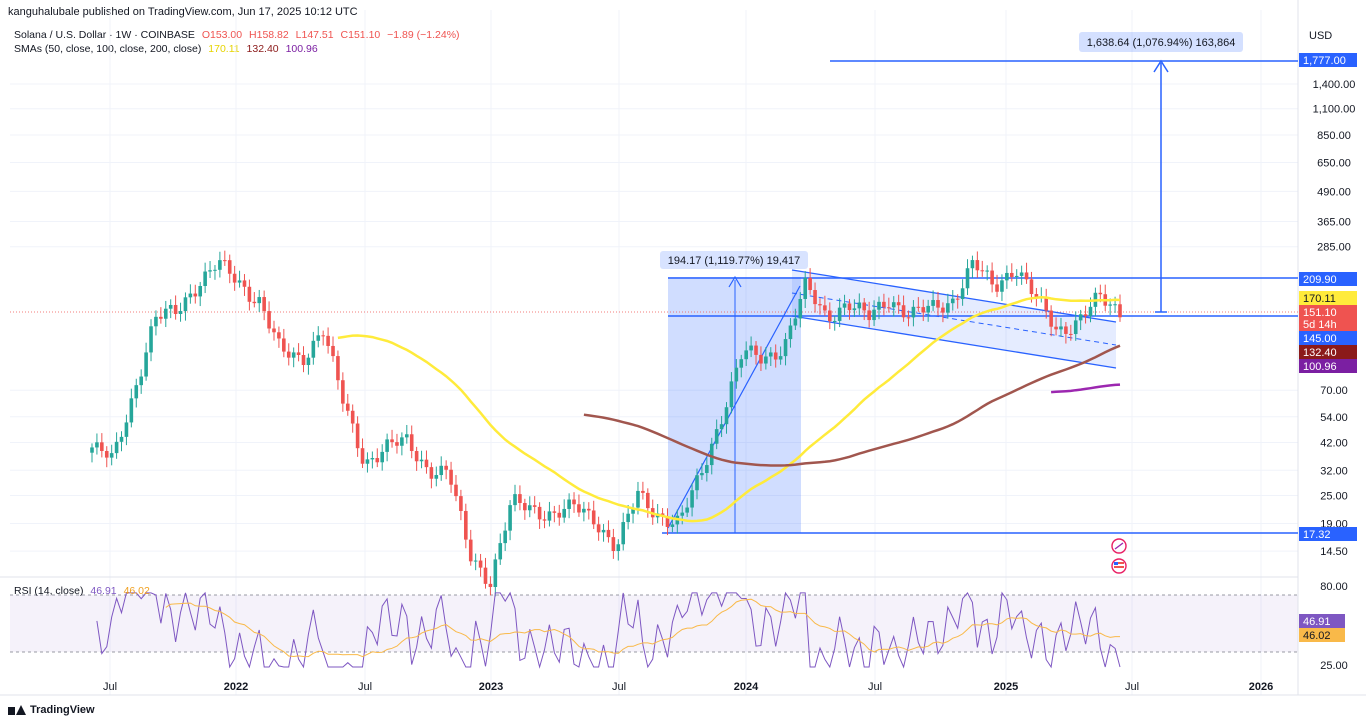 This screenshot has height=724, width=1366. What do you see at coordinates (1321, 36) in the screenshot?
I see `currency-label: USD` at bounding box center [1321, 36].